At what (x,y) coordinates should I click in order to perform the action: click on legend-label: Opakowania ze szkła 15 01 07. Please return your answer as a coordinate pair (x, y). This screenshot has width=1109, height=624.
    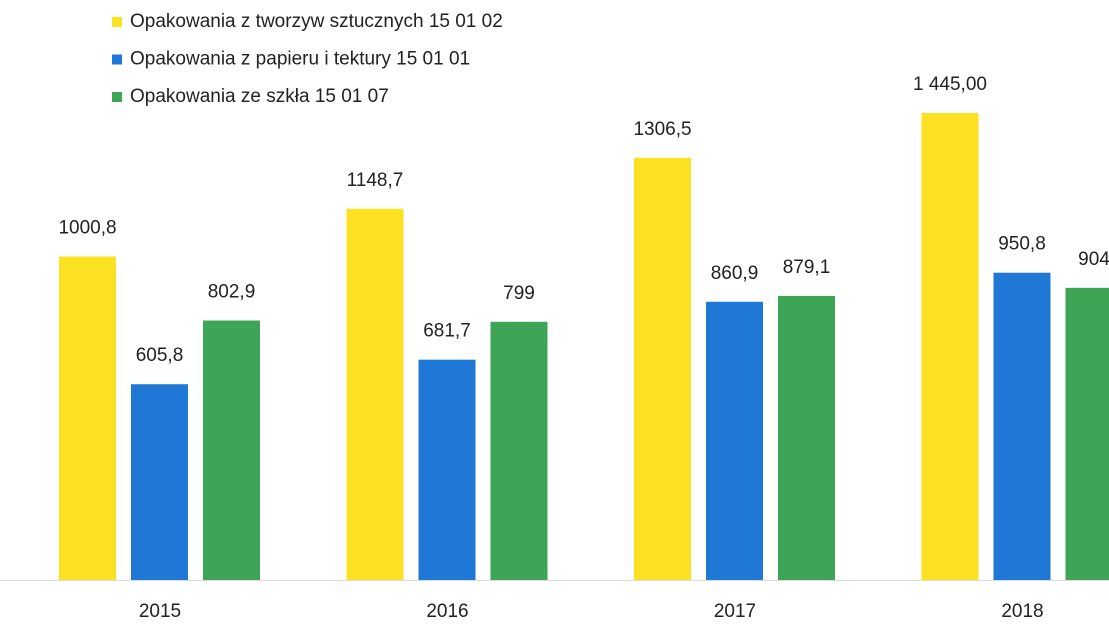
    Looking at the image, I should click on (259, 96).